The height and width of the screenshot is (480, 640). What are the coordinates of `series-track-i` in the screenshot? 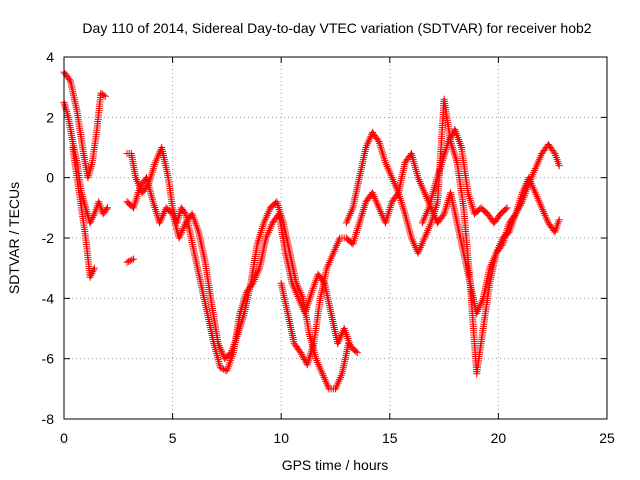 It's located at (464, 176).